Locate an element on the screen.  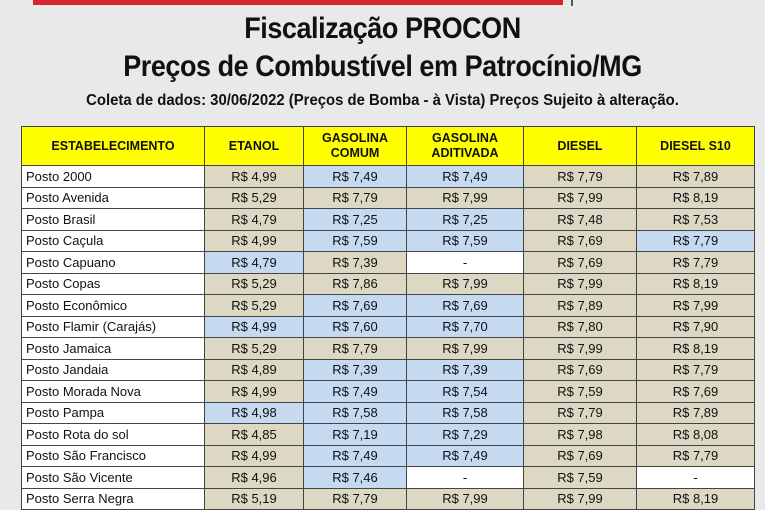
cell-establishment: Posto Avenida is located at coordinates (113, 197).